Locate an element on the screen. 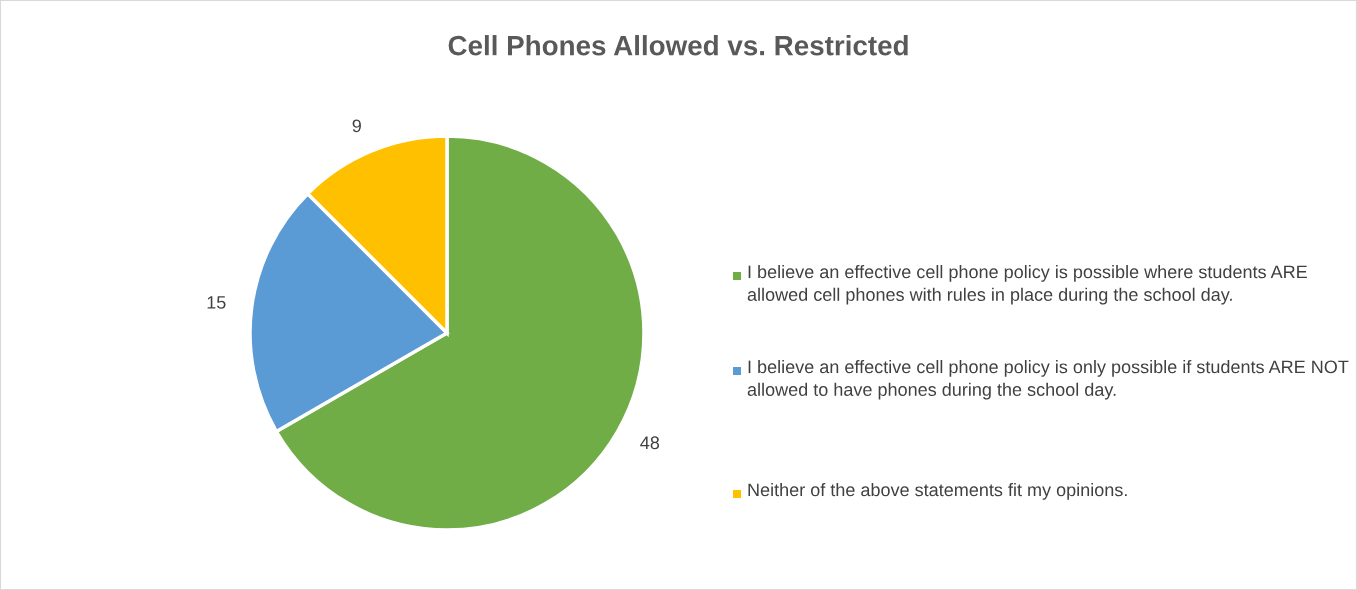  data-label: 15 is located at coordinates (216, 302).